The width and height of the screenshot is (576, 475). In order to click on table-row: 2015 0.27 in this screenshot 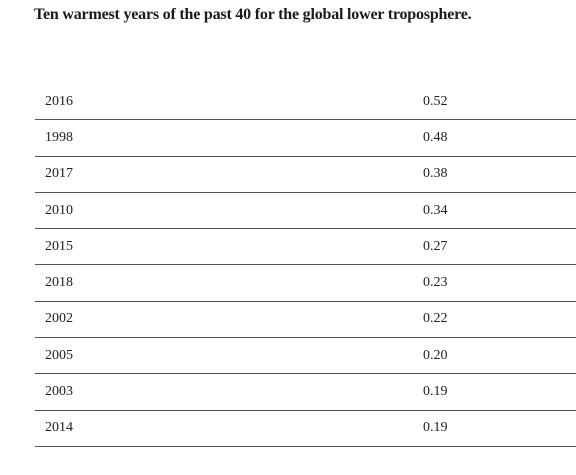, I will do `click(305, 247)`.